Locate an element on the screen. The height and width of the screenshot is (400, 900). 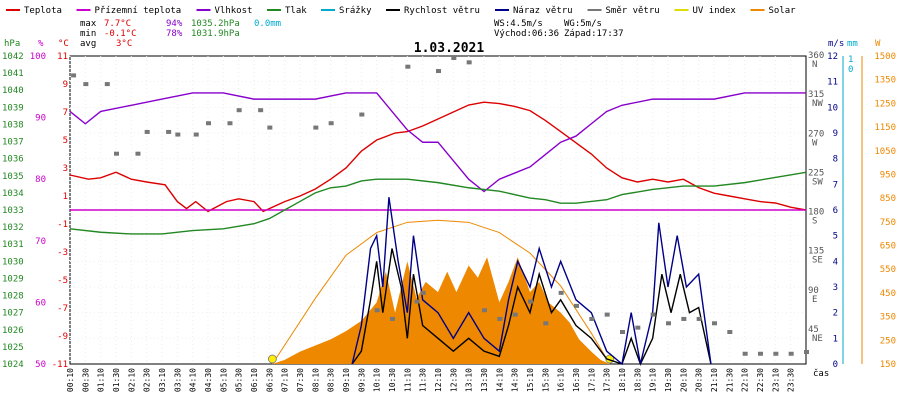
pct-tick-1: 90 is located at coordinates (40, 119).